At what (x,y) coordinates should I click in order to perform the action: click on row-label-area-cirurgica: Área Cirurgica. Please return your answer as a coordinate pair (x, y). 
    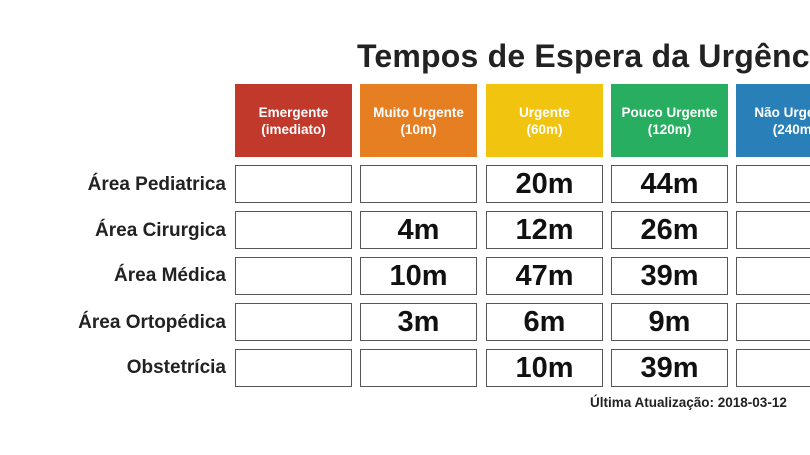
    Looking at the image, I should click on (160, 230).